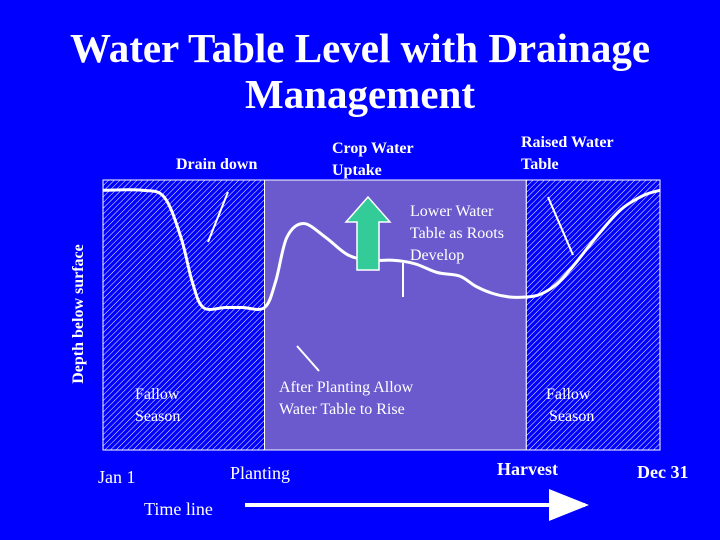 This screenshot has height=540, width=720. I want to click on page-title-line2: Management, so click(359, 94).